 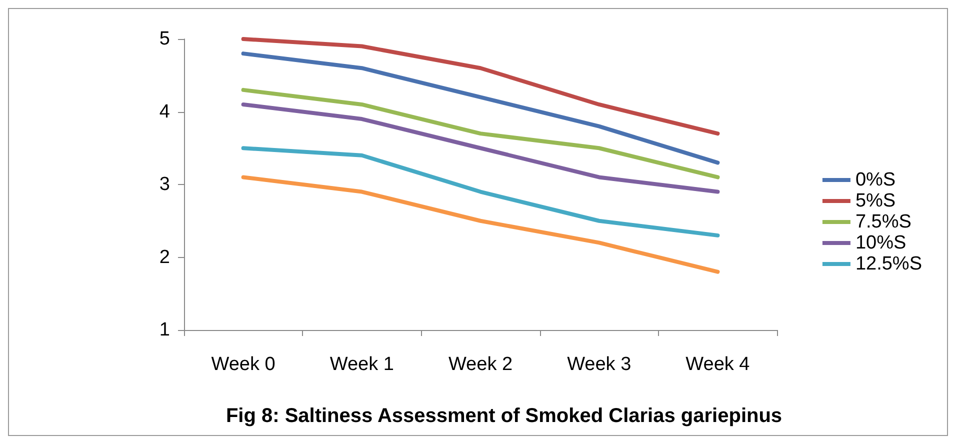 What do you see at coordinates (599, 364) in the screenshot?
I see `x-tick-label: Week 3` at bounding box center [599, 364].